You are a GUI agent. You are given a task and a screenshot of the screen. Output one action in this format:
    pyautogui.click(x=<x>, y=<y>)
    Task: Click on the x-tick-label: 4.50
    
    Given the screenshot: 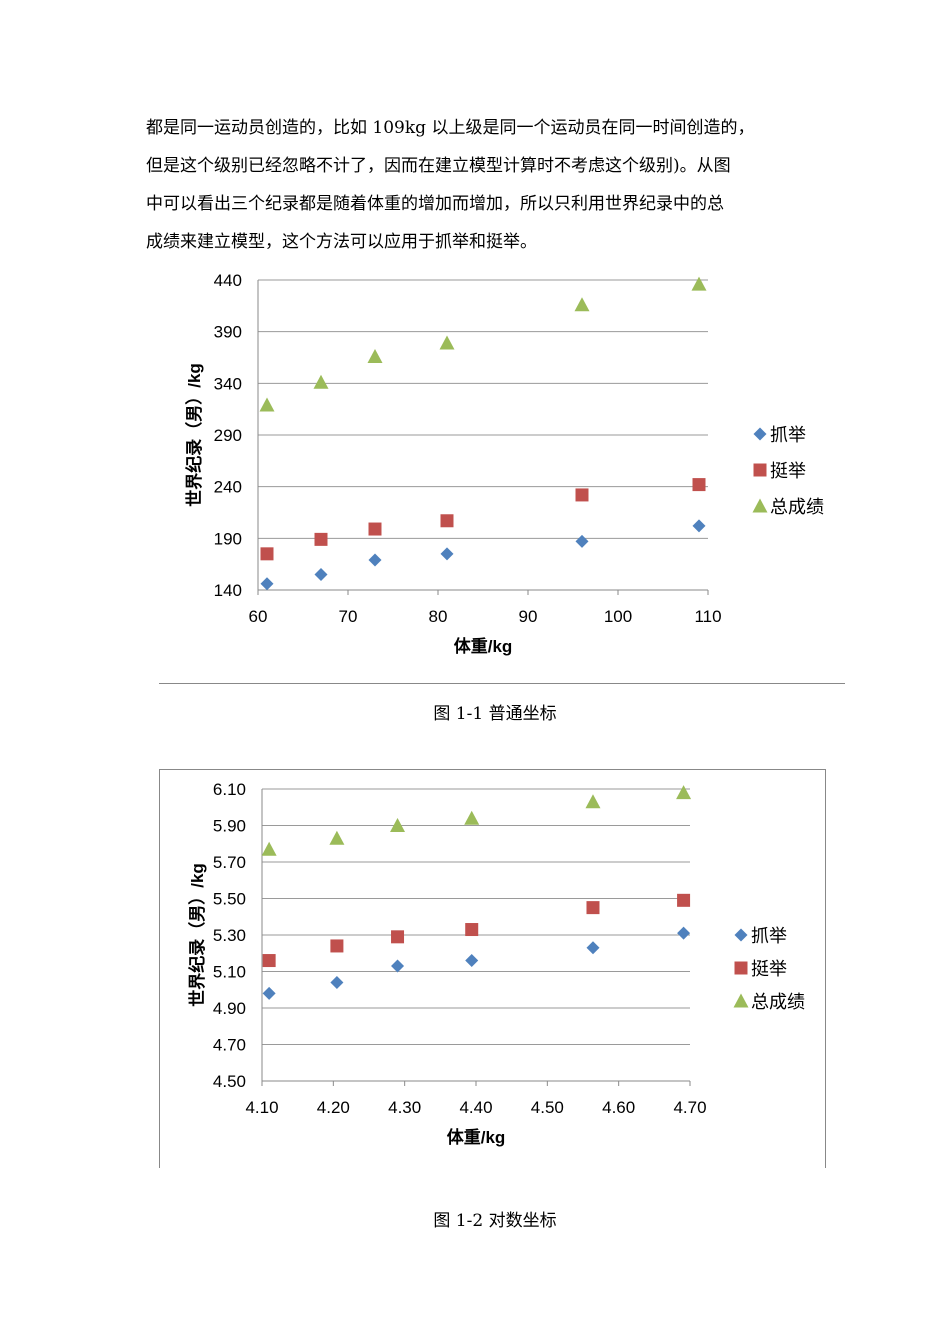 What is the action you would take?
    pyautogui.click(x=547, y=1107)
    